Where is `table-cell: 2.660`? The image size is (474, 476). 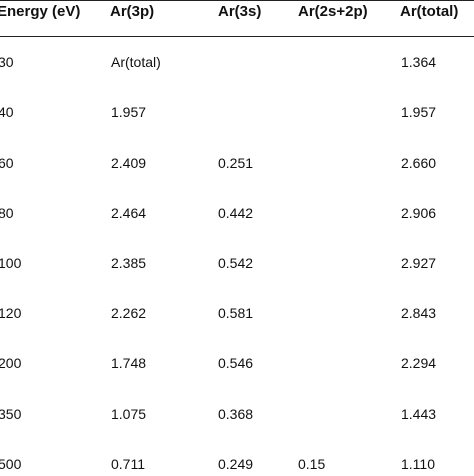
table-cell: 2.660 is located at coordinates (419, 163).